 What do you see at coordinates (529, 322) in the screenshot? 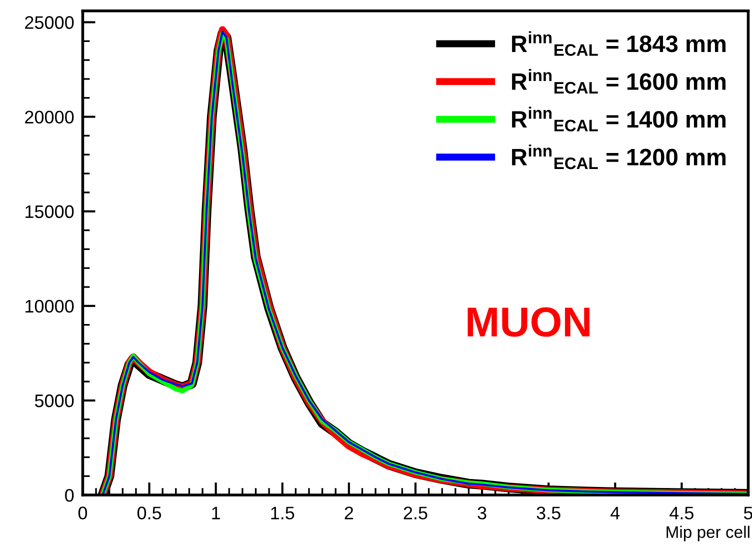
I see `annotation: MUON` at bounding box center [529, 322].